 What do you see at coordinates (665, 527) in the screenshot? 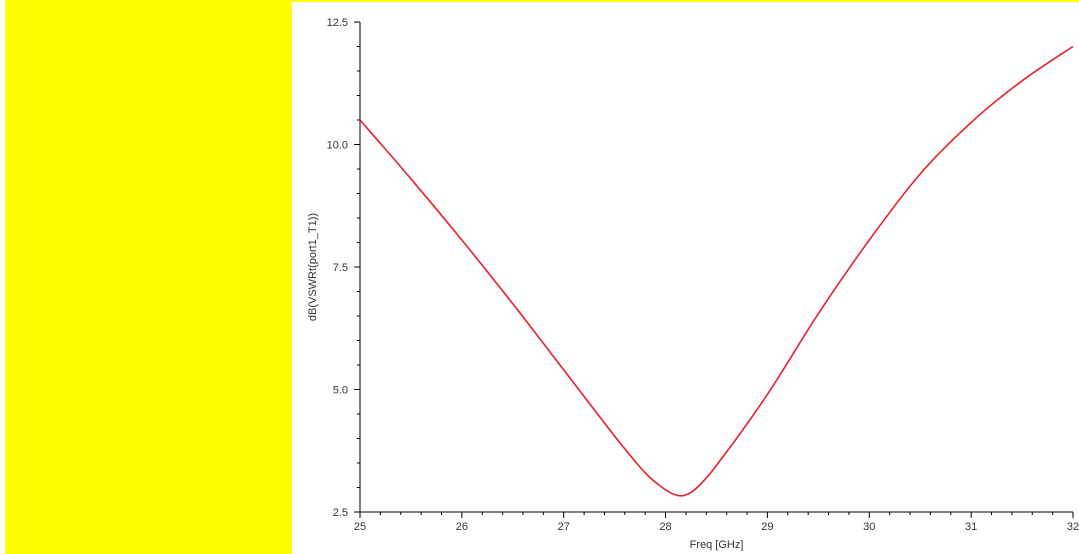
I see `x-tick-label: 28` at bounding box center [665, 527].